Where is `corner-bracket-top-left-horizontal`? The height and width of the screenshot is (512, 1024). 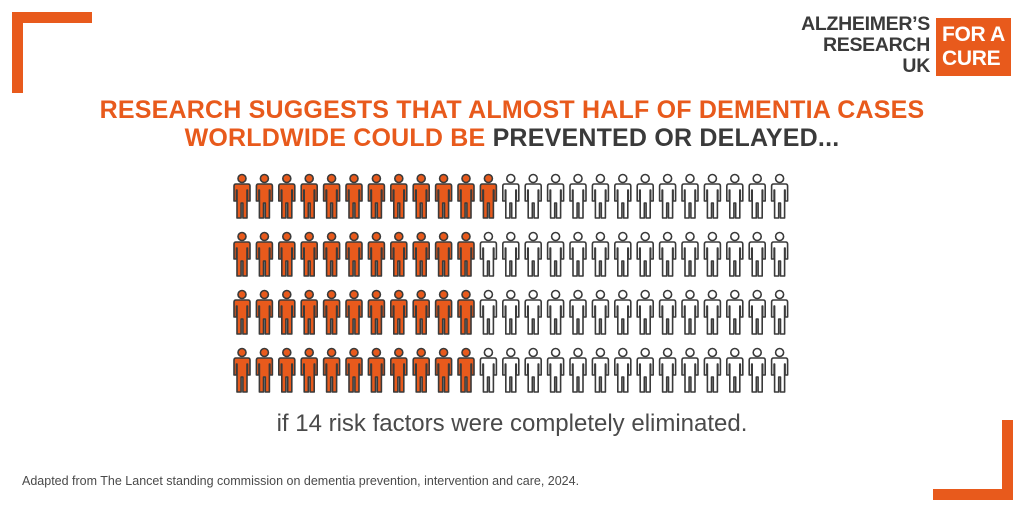 corner-bracket-top-left-horizontal is located at coordinates (52, 17).